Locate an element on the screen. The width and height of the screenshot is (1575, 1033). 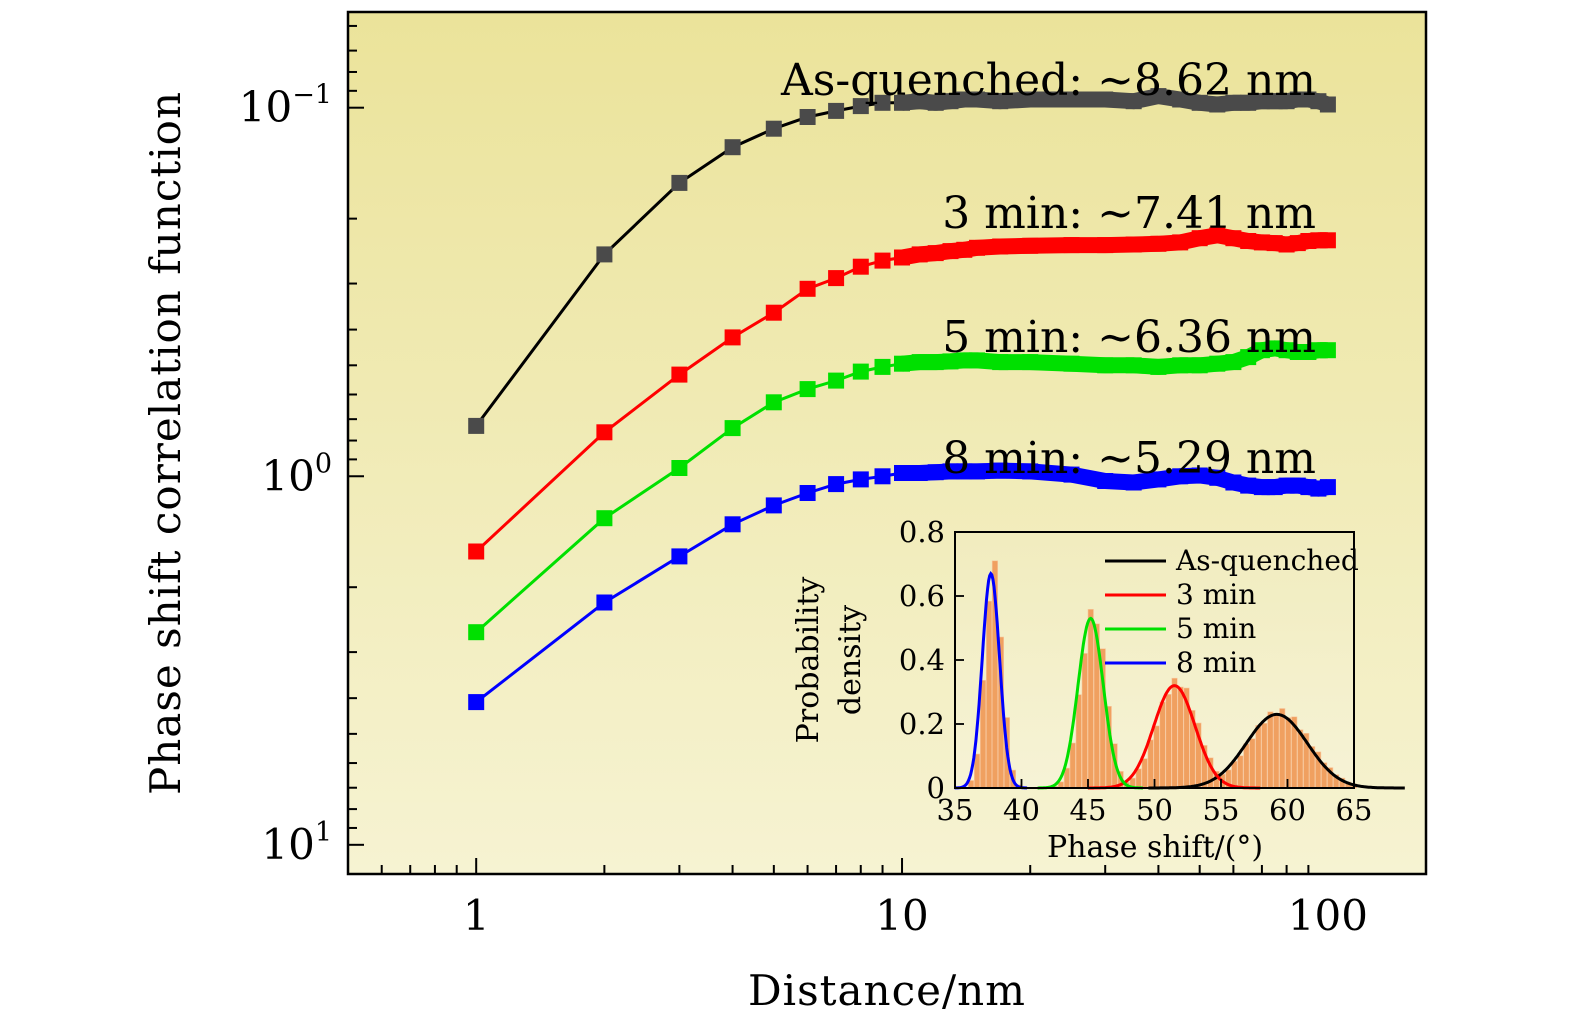
inset-x-tick-label: 35 is located at coordinates (955, 810).